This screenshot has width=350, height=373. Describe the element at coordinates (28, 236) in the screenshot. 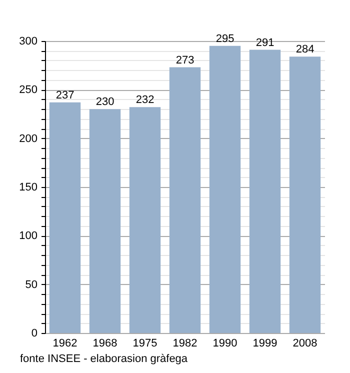

I see `y-tick-label: 100` at that location.